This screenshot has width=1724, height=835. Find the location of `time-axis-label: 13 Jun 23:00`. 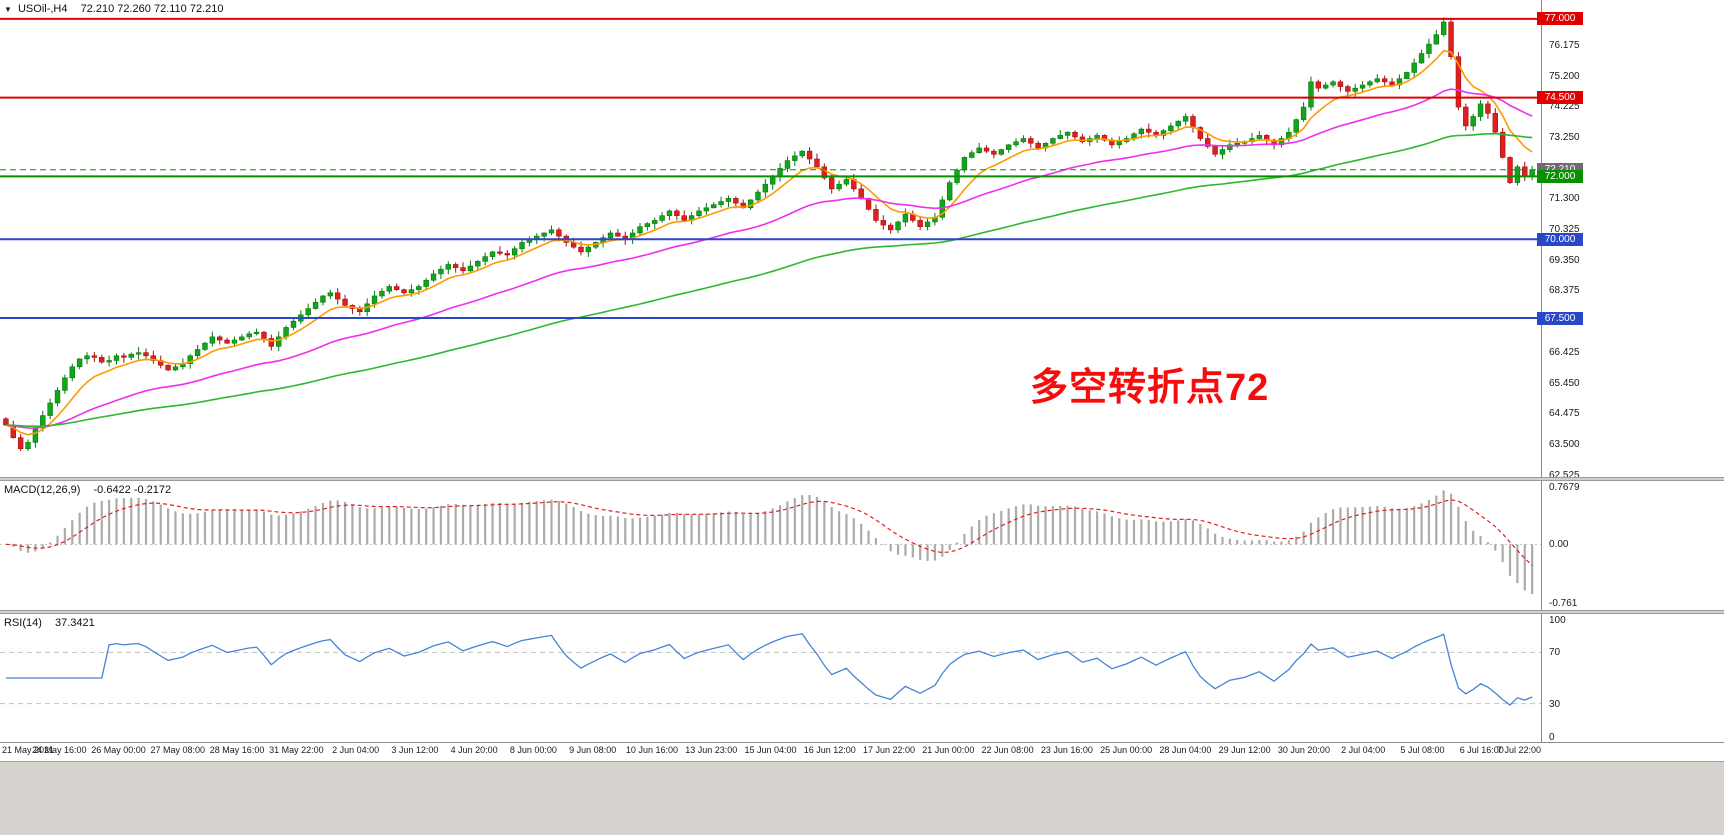

time-axis-label: 13 Jun 23:00 is located at coordinates (711, 750).